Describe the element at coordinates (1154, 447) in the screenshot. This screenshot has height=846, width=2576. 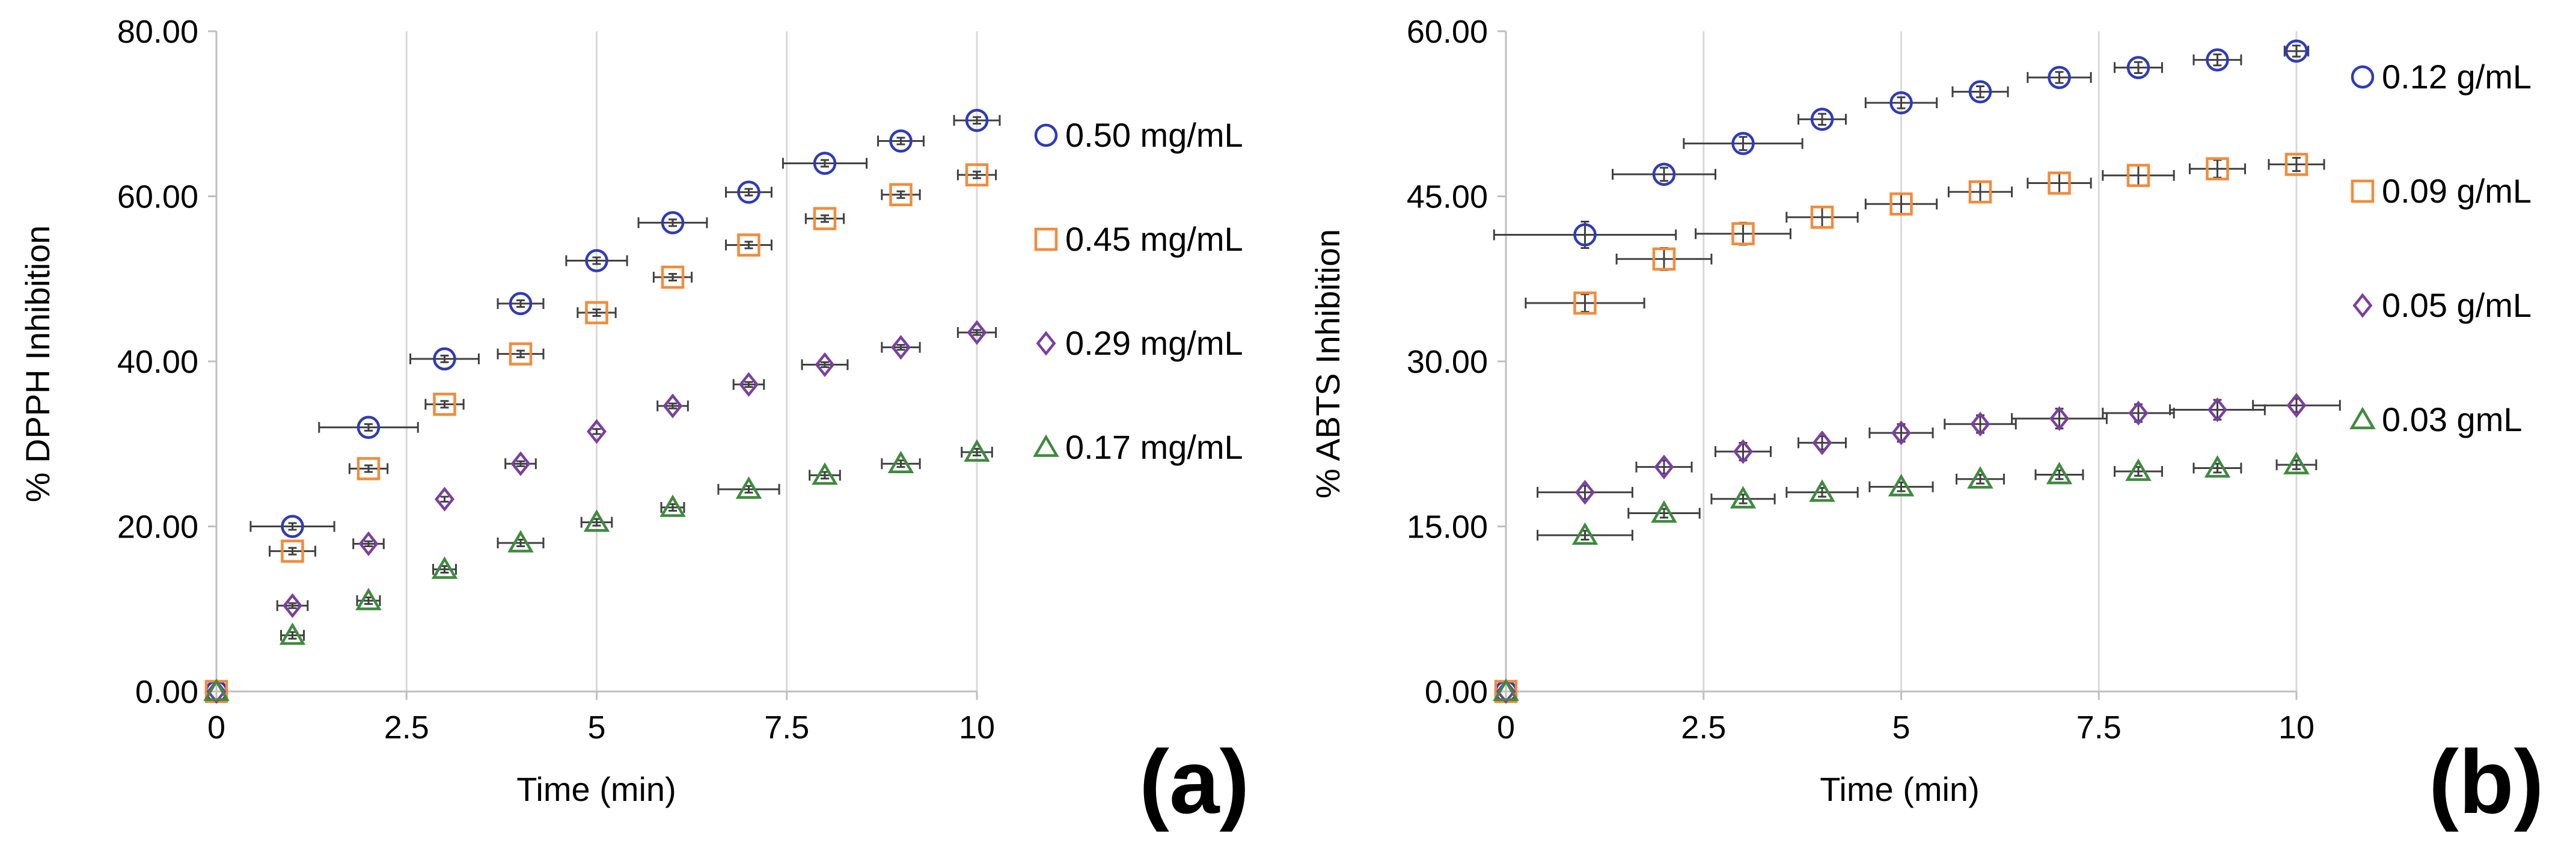
I see `legend-label: 0.17 mg/mL` at that location.